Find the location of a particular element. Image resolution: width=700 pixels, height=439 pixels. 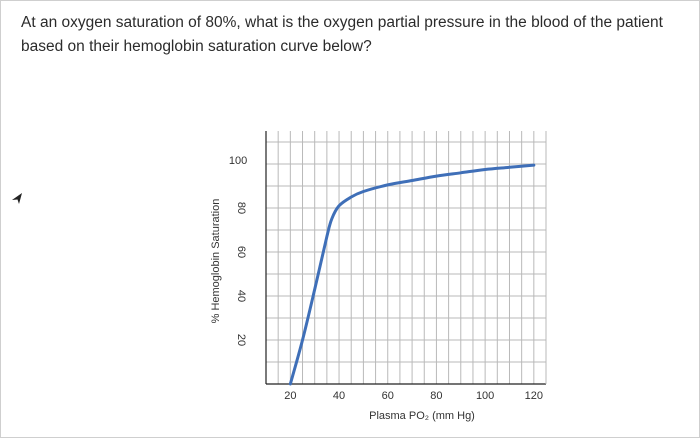

y-tick-labels: 20 40 60 80 100 is located at coordinates (238, 250).